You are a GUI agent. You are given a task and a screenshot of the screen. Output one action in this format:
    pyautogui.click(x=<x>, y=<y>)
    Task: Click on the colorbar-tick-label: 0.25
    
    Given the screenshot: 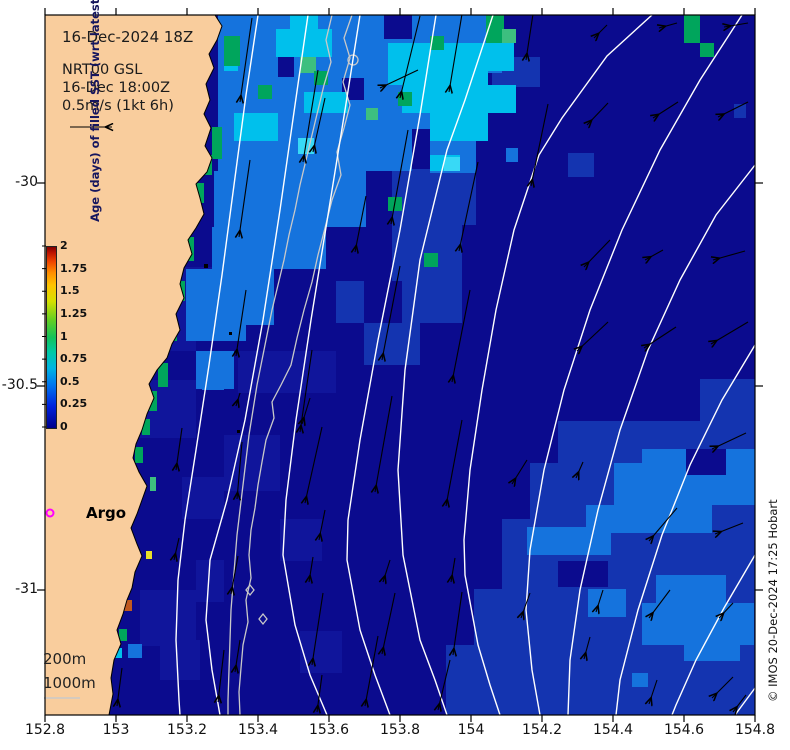 What is the action you would take?
    pyautogui.click(x=74, y=404)
    